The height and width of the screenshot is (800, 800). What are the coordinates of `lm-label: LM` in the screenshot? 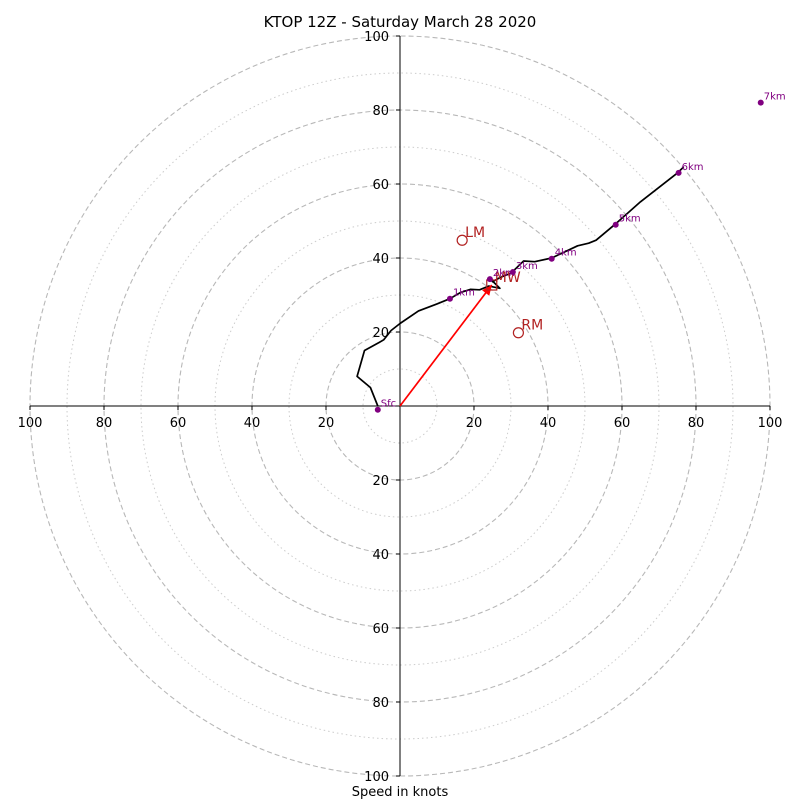 It's located at (475, 233).